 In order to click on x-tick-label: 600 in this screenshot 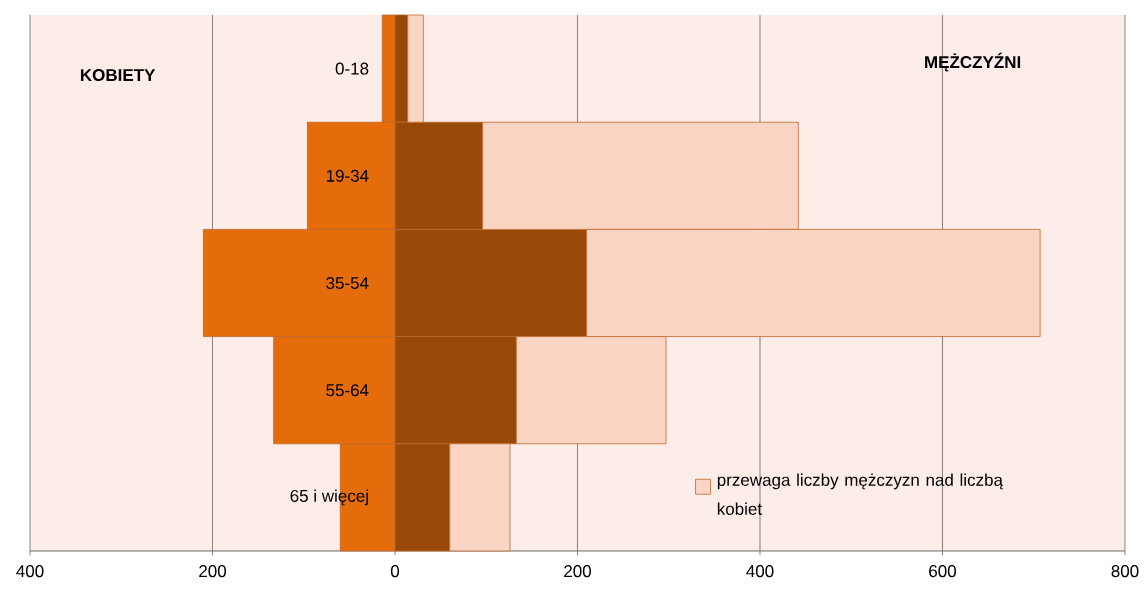, I will do `click(942, 571)`.